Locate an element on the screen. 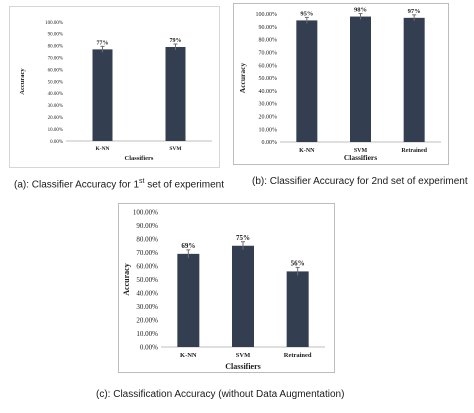 Image resolution: width=474 pixels, height=413 pixels. chart-a-y-tick-label: 40.00% is located at coordinates (55, 94).